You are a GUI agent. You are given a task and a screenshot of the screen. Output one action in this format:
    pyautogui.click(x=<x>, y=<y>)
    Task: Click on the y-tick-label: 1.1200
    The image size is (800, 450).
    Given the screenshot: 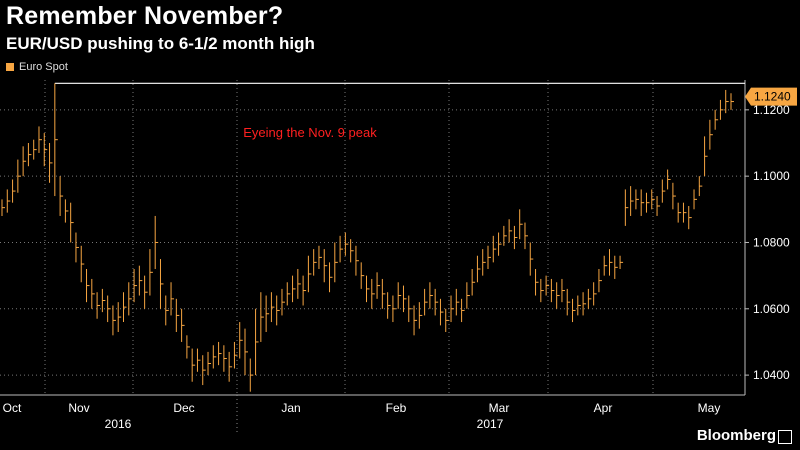 What is the action you would take?
    pyautogui.click(x=771, y=110)
    